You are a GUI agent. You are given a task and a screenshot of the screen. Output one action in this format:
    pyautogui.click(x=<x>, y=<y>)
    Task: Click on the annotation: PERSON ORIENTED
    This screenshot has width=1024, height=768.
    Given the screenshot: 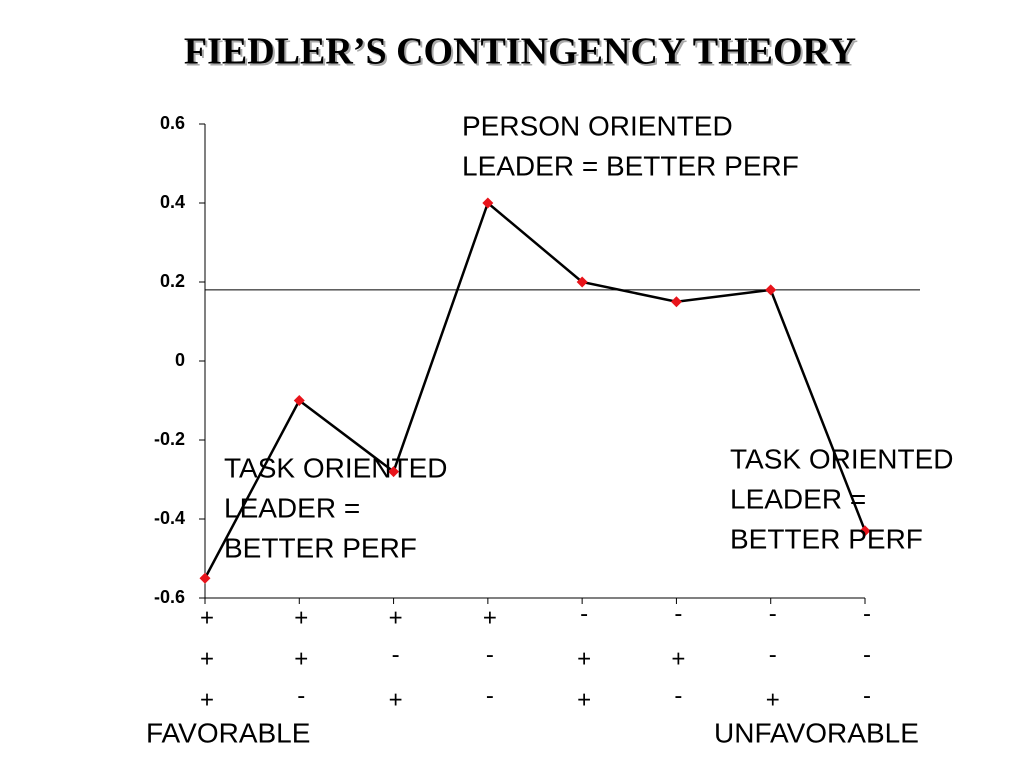 What is the action you would take?
    pyautogui.click(x=597, y=125)
    